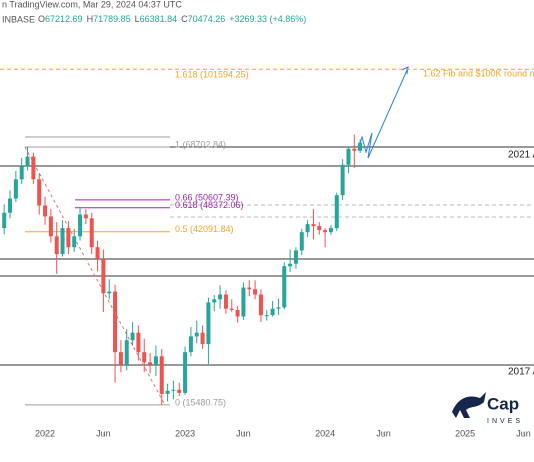 This screenshot has height=462, width=534. I want to click on projection-path, so click(383, 113).